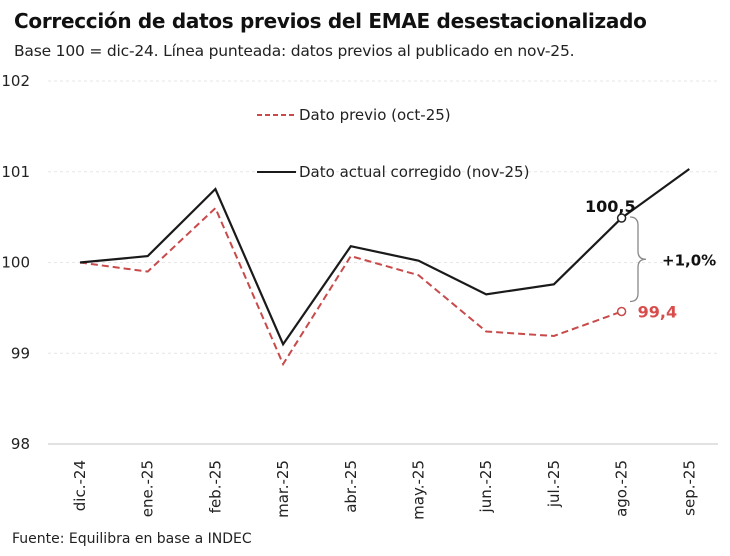  I want to click on annotations: 100,5 99,4 +1,0%, so click(650, 259).